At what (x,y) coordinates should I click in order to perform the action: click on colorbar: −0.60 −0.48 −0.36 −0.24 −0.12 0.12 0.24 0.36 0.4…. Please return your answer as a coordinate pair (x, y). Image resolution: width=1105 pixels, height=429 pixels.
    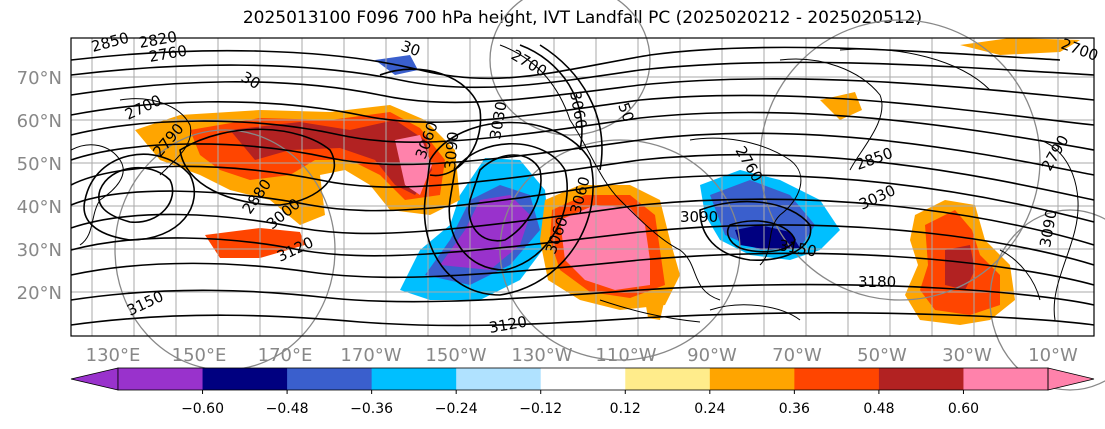
    Looking at the image, I should click on (582, 392).